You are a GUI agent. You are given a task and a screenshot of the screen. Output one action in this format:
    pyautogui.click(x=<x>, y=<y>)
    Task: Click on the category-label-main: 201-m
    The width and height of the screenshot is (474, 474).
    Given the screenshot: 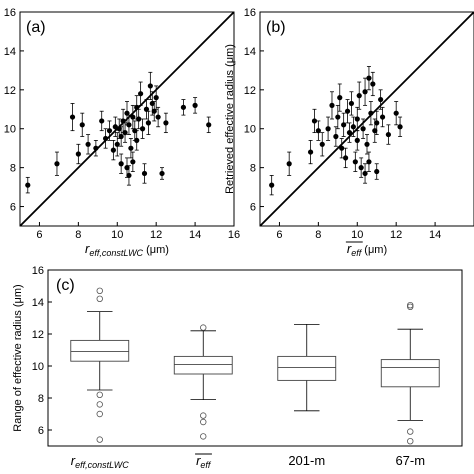 What is the action you would take?
    pyautogui.click(x=306, y=460)
    